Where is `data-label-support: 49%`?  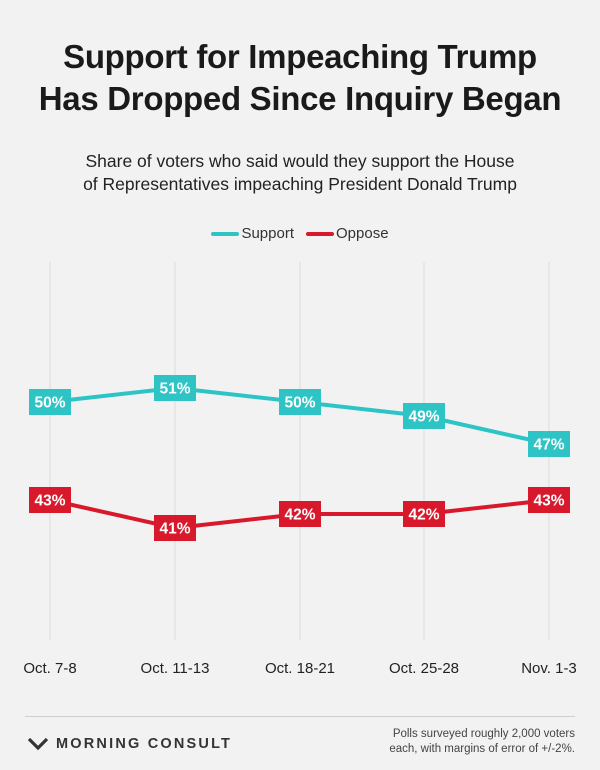
data-label-support: 49% is located at coordinates (424, 416).